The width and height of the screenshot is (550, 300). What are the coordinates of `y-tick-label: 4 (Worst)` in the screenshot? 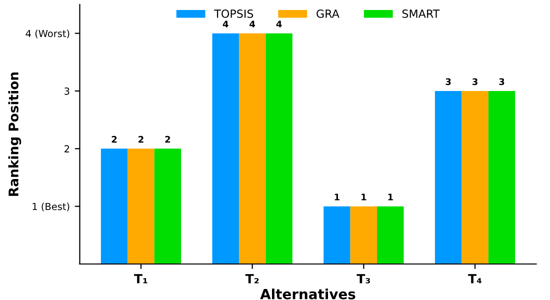 It's located at (48, 34).